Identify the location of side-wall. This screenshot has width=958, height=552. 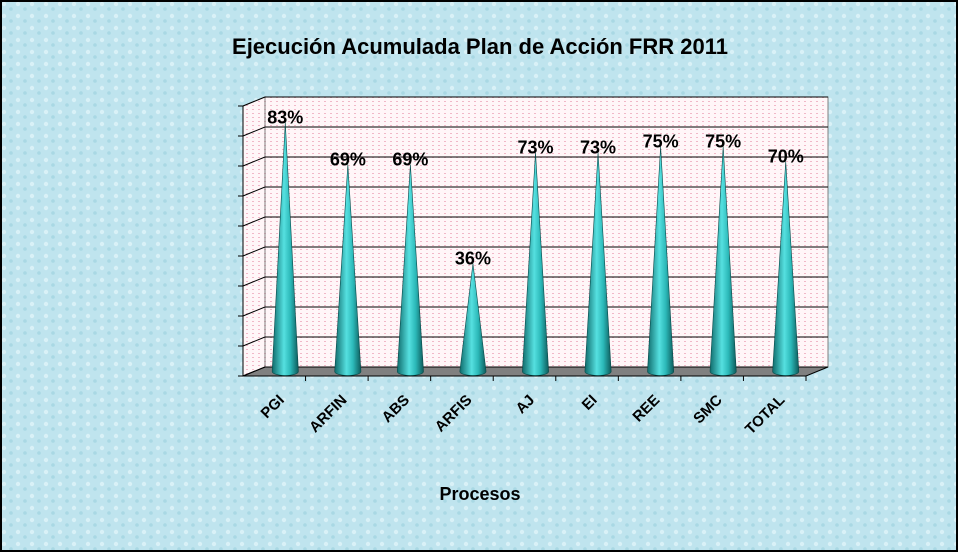
(254, 236).